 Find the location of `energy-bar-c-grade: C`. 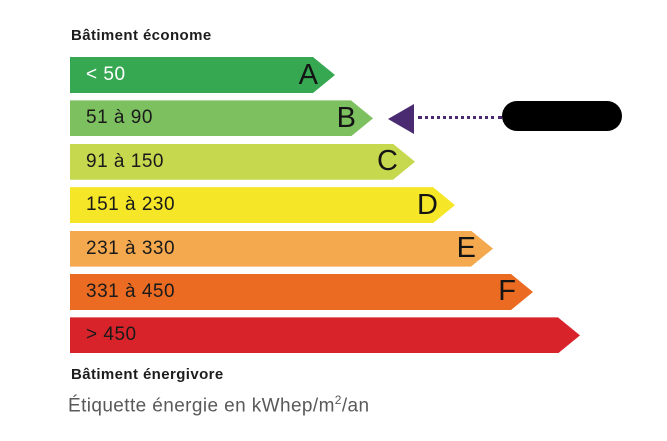

energy-bar-c-grade: C is located at coordinates (387, 161).